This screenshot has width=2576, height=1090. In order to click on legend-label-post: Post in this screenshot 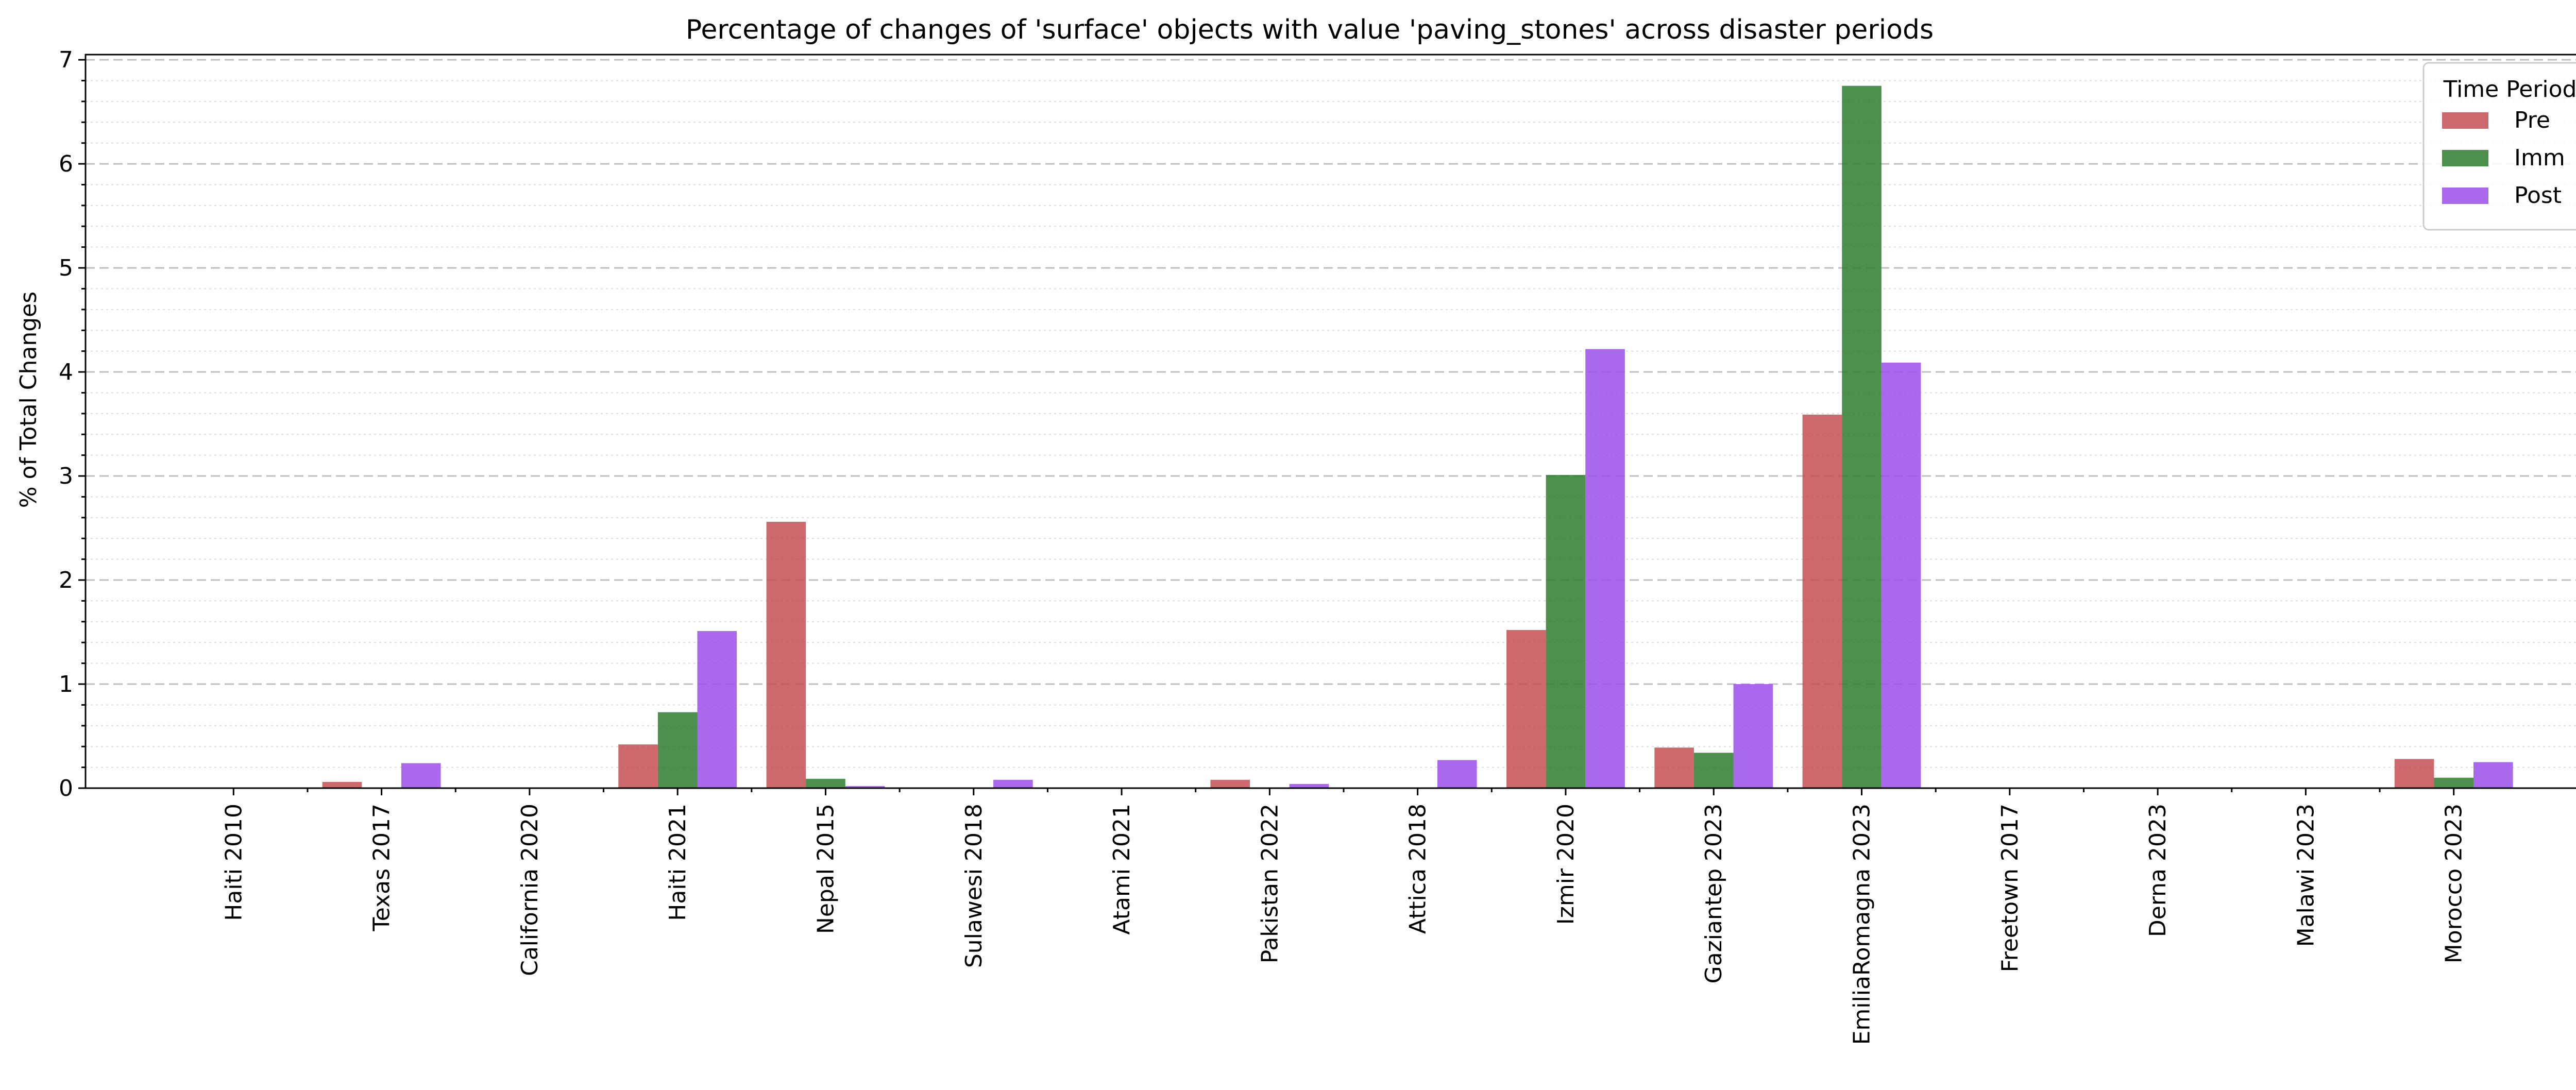, I will do `click(2538, 195)`.